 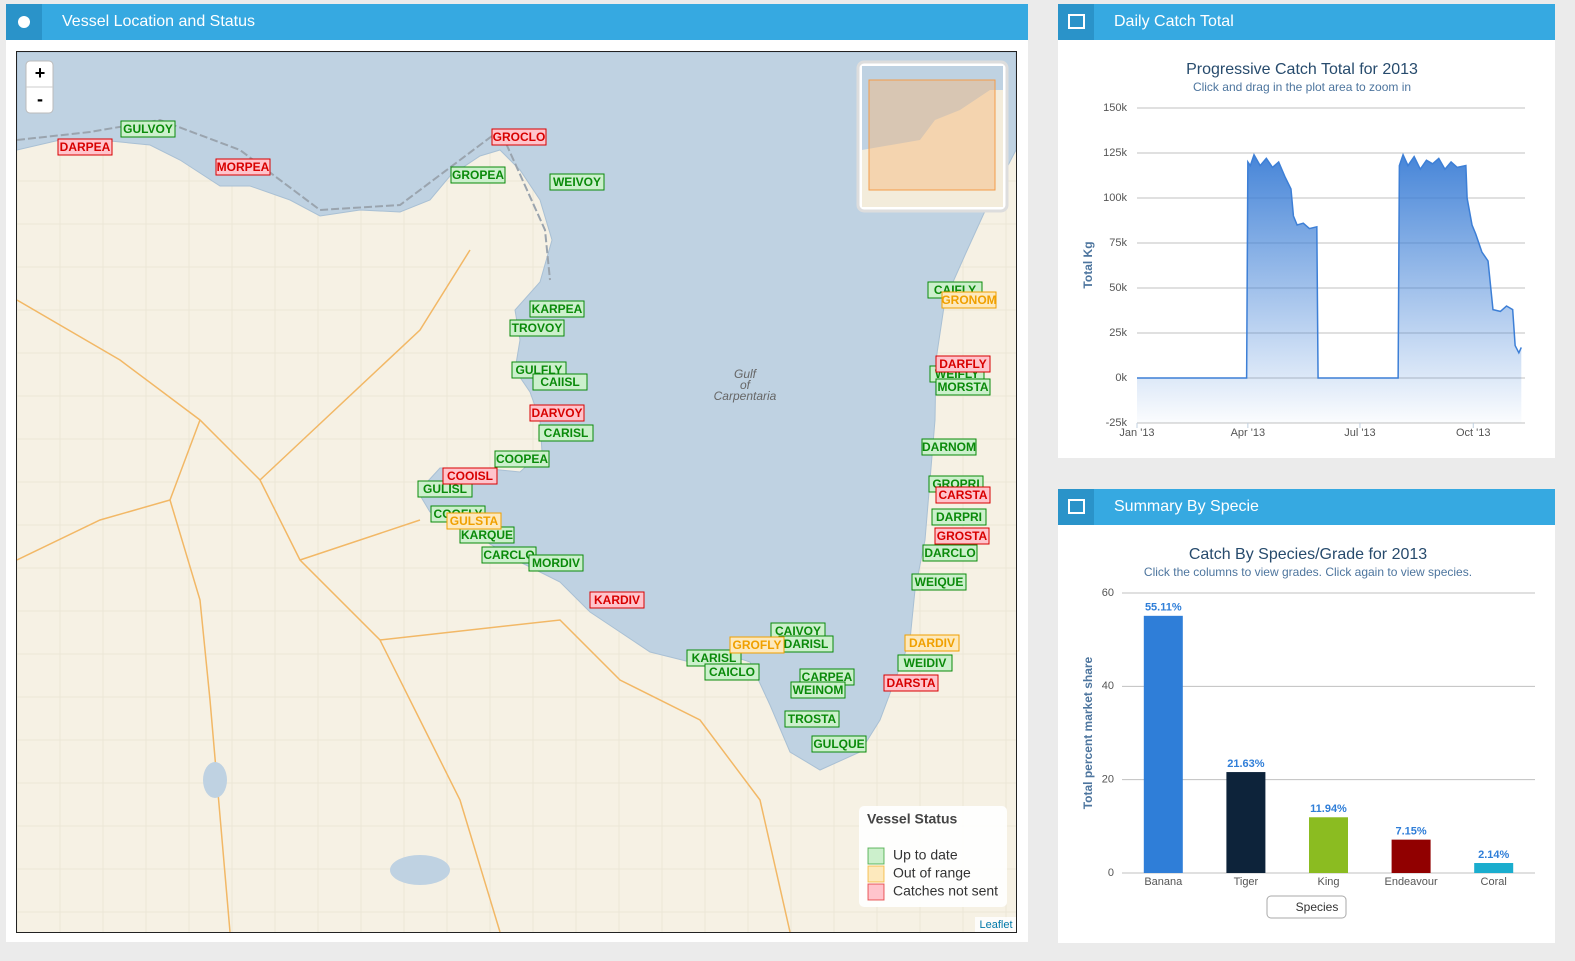 What do you see at coordinates (1118, 243) in the screenshot?
I see `y-tick-label: 75k` at bounding box center [1118, 243].